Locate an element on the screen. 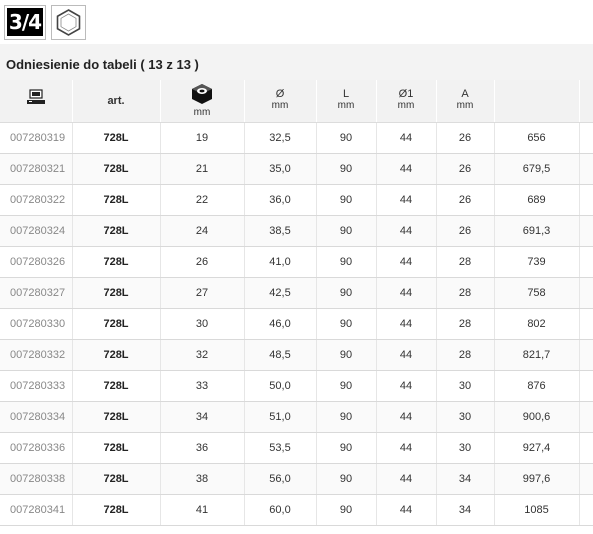  table-row: 007280319 728L 19 32,5 90 44 26 656 is located at coordinates (296, 138).